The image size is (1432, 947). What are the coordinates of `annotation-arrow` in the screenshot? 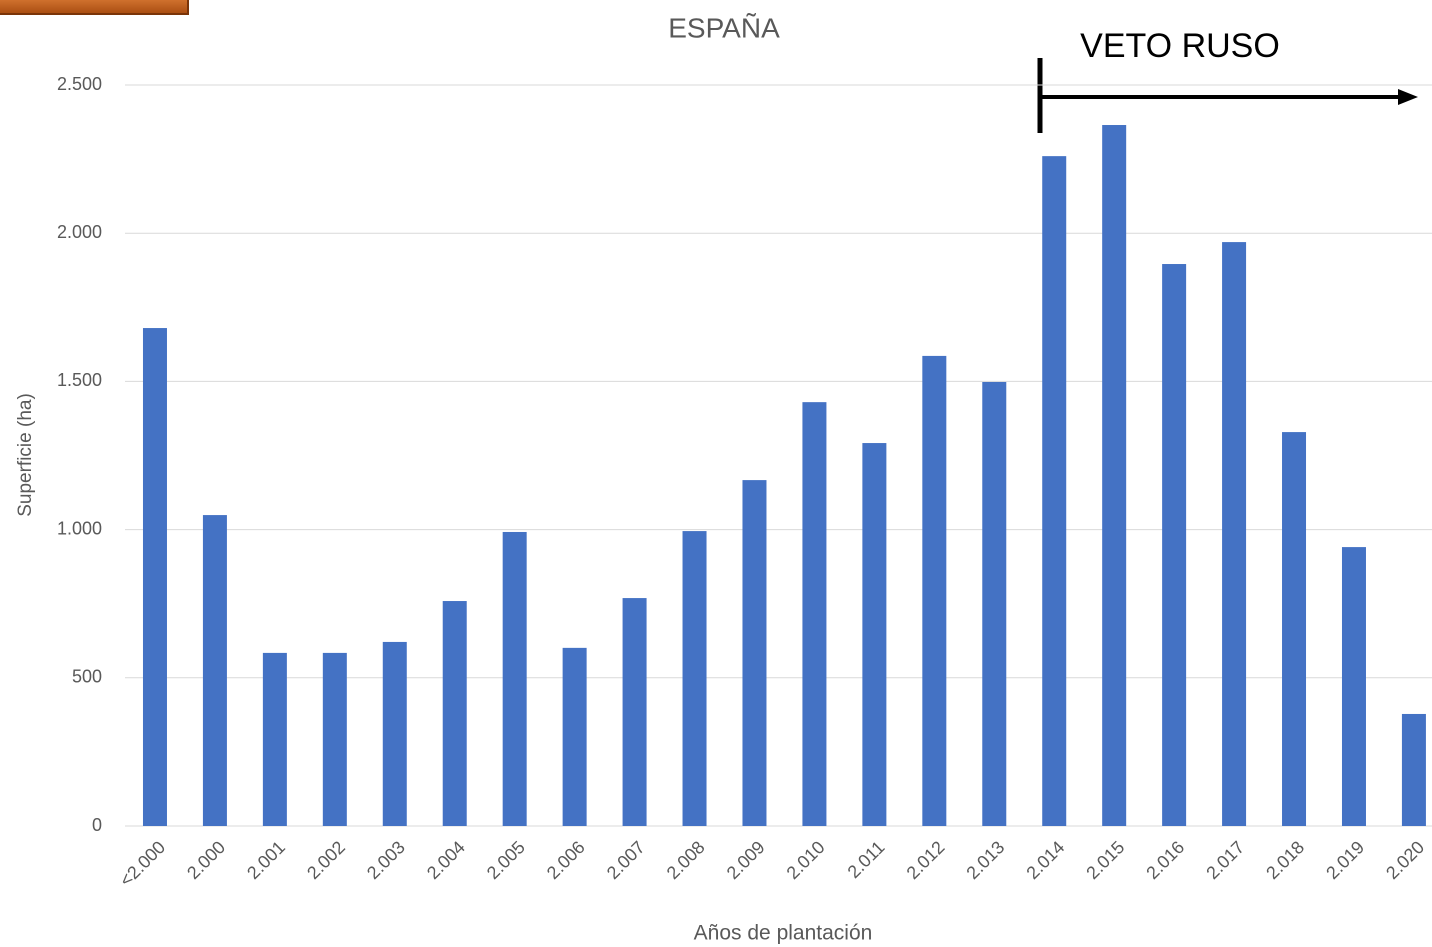 It's located at (1227, 95).